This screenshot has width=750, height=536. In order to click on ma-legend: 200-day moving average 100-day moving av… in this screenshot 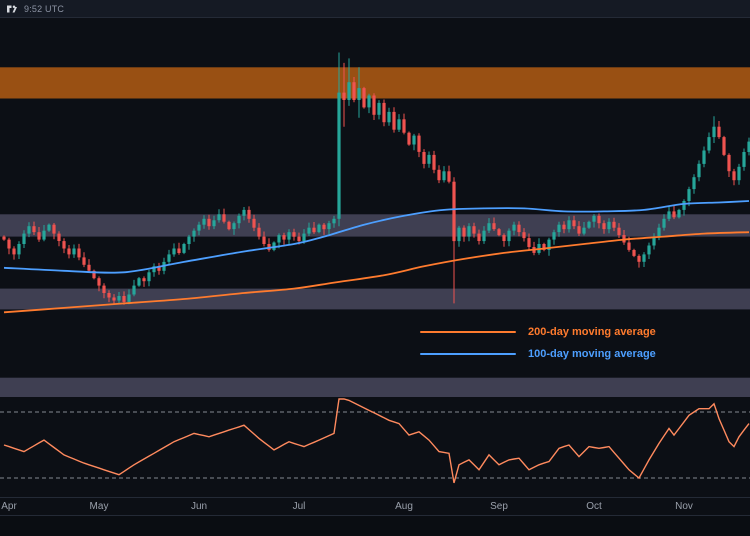, I will do `click(538, 343)`.